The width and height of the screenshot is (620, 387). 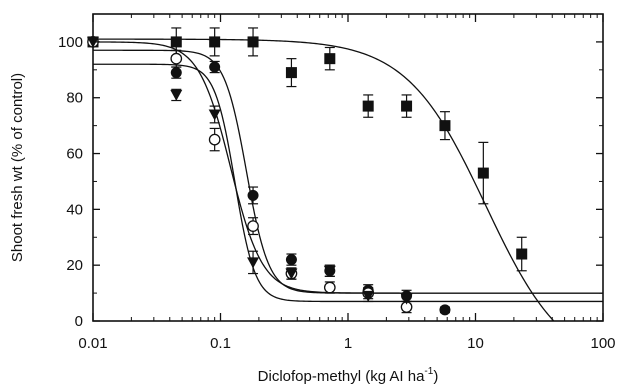 I want to click on x-axis-label: Diclofop-methyl (kg AI ha-1), so click(x=348, y=375).